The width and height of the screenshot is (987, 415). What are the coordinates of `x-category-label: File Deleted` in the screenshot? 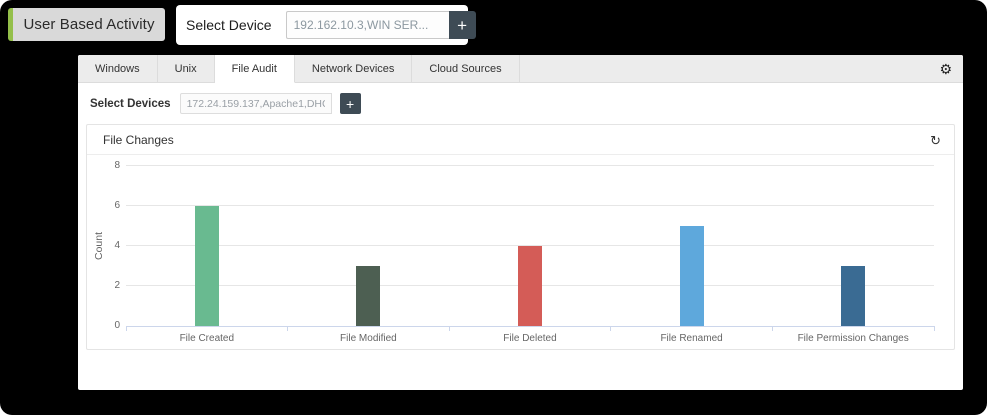 It's located at (530, 338).